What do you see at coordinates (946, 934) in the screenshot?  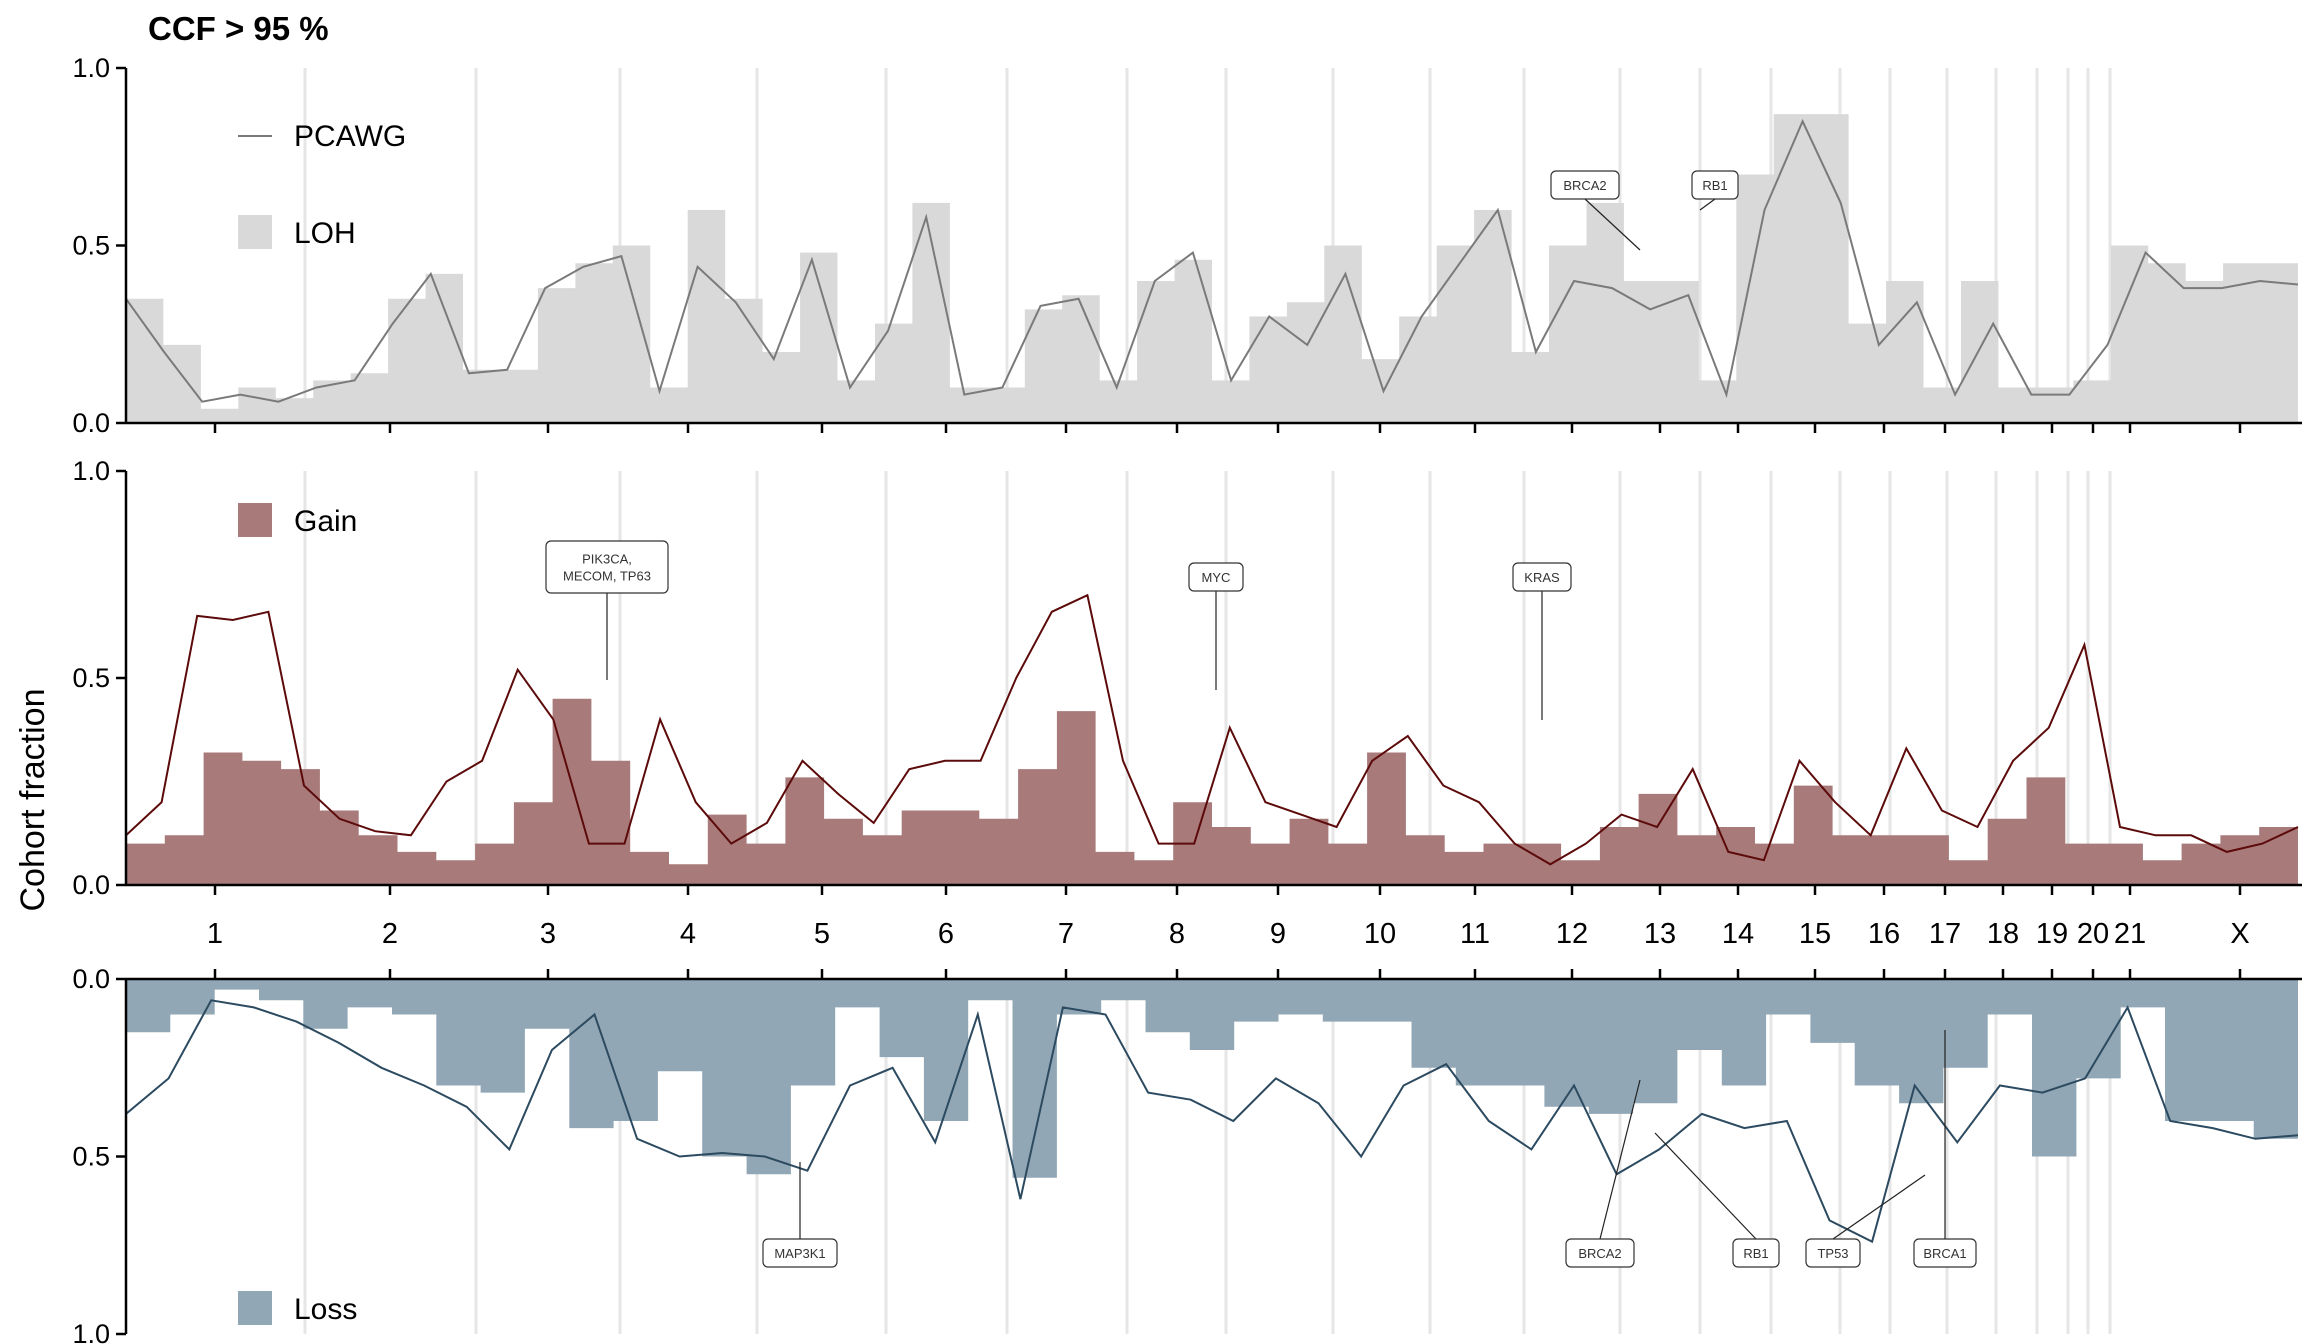 I see `chromosome-label: 6` at bounding box center [946, 934].